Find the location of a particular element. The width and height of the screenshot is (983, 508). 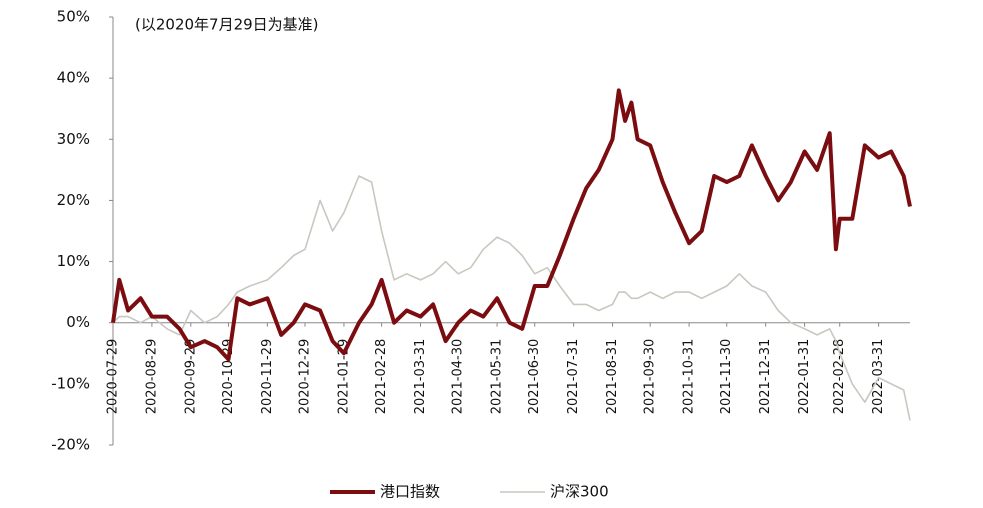

chart-subtitle: (以2020年7月29日为基准) is located at coordinates (227, 25).